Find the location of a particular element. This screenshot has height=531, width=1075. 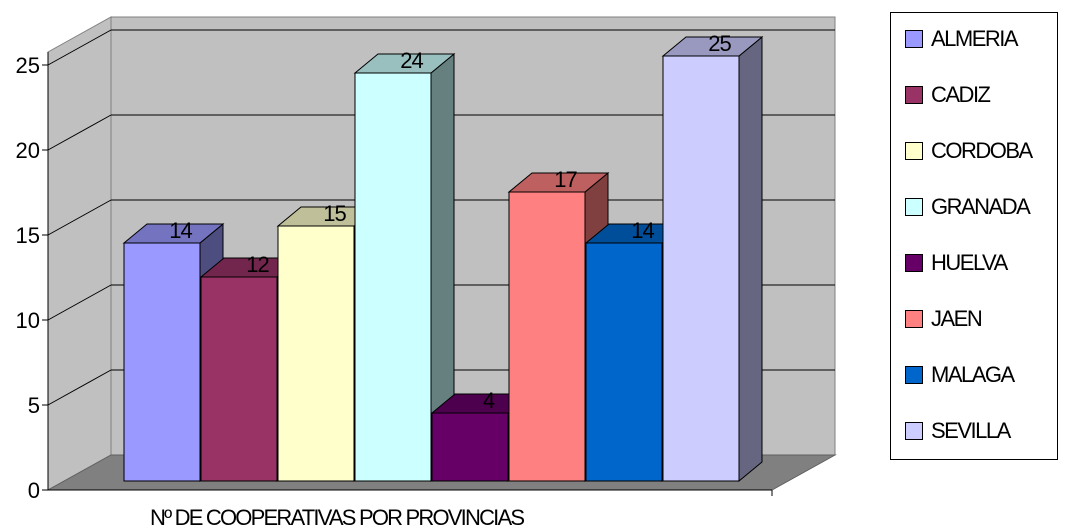

legend-item-cordoba: CORDOBA is located at coordinates (969, 151).